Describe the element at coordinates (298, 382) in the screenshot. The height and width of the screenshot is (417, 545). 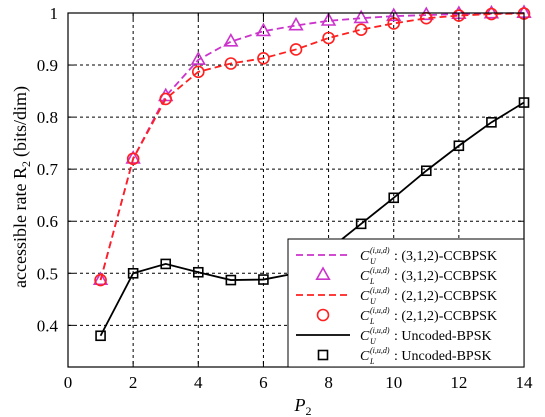
I see `x-tick-labels: 0 2 4 6 8 10 12 14` at that location.